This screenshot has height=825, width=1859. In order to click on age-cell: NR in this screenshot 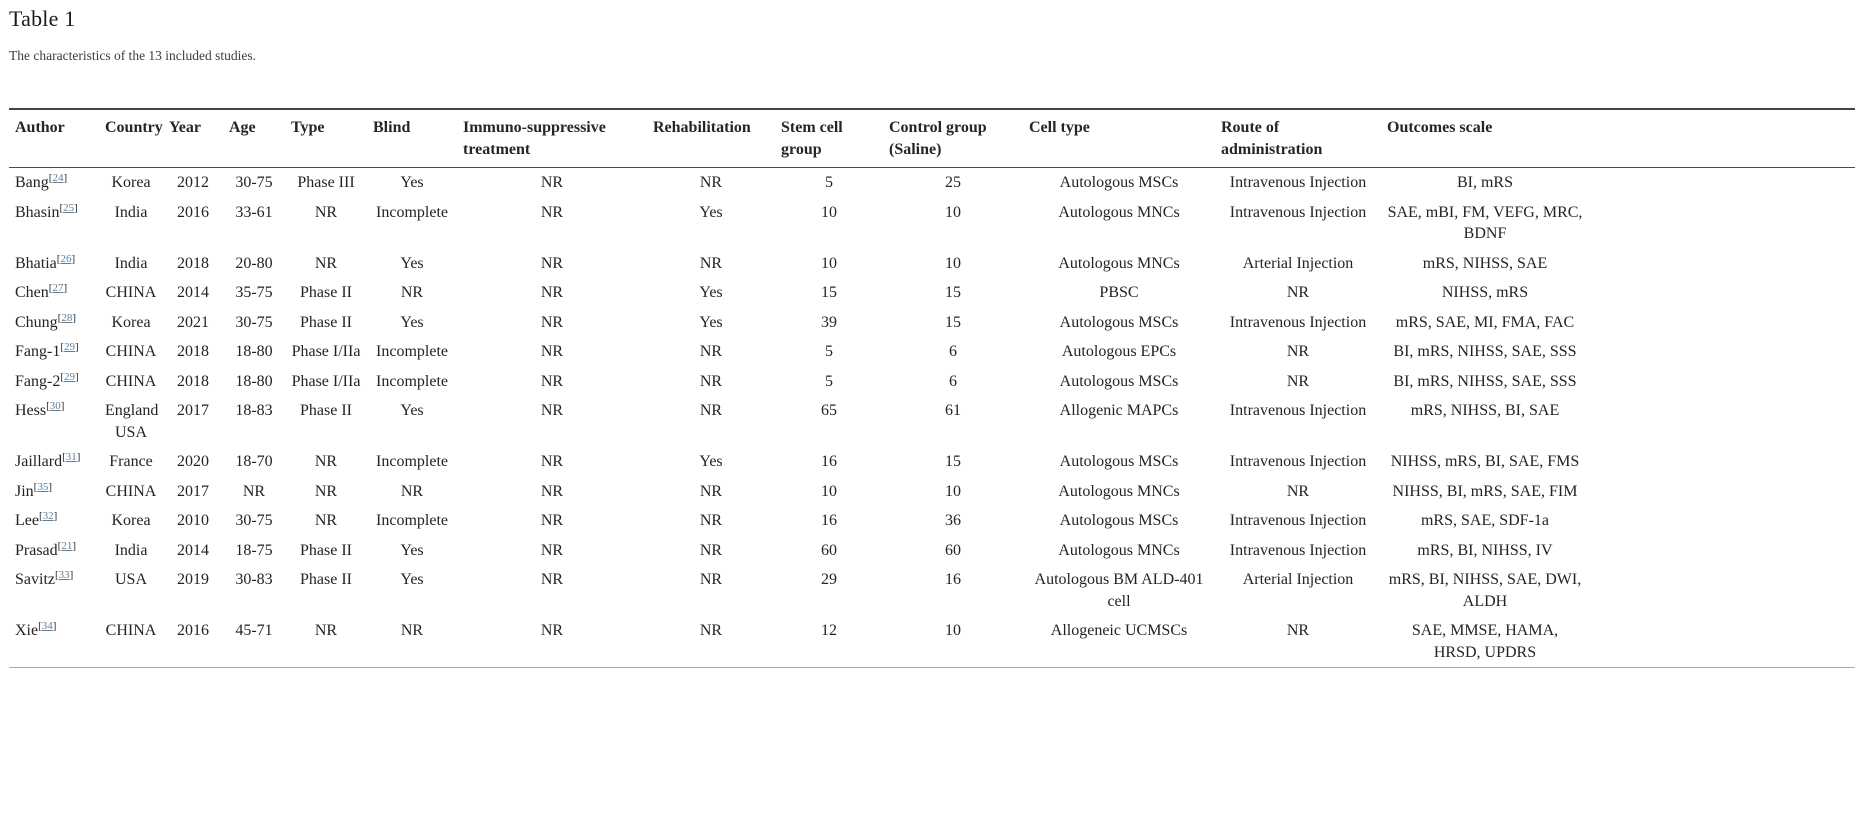, I will do `click(254, 491)`.